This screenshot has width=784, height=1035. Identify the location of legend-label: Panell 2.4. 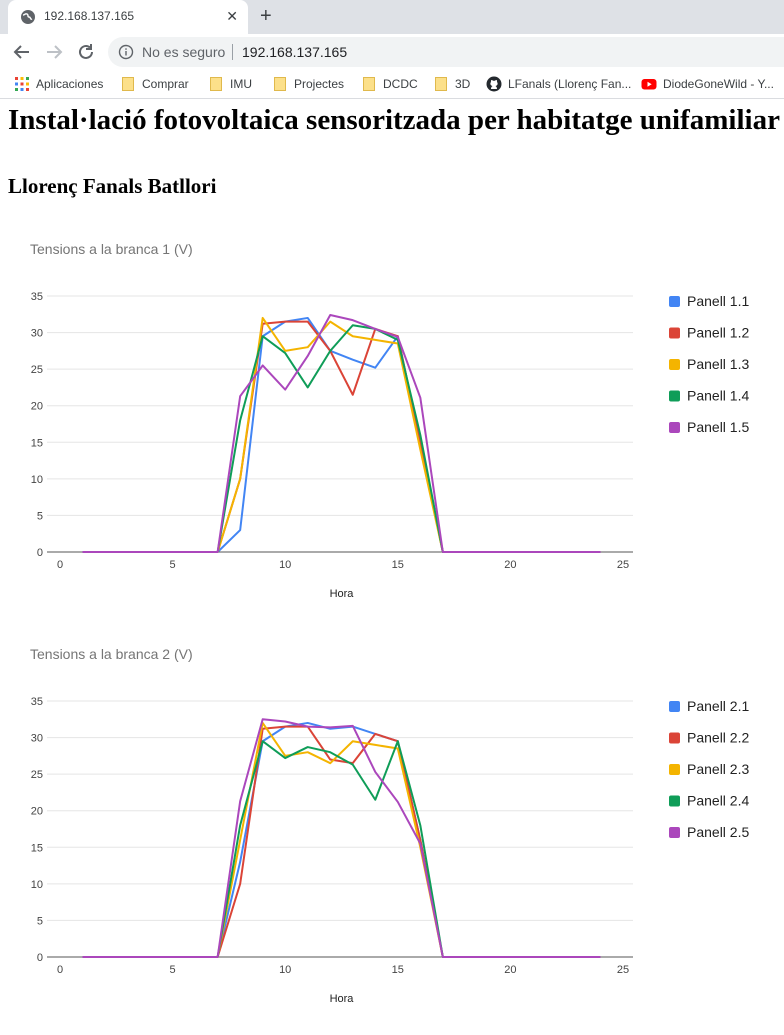
(718, 801).